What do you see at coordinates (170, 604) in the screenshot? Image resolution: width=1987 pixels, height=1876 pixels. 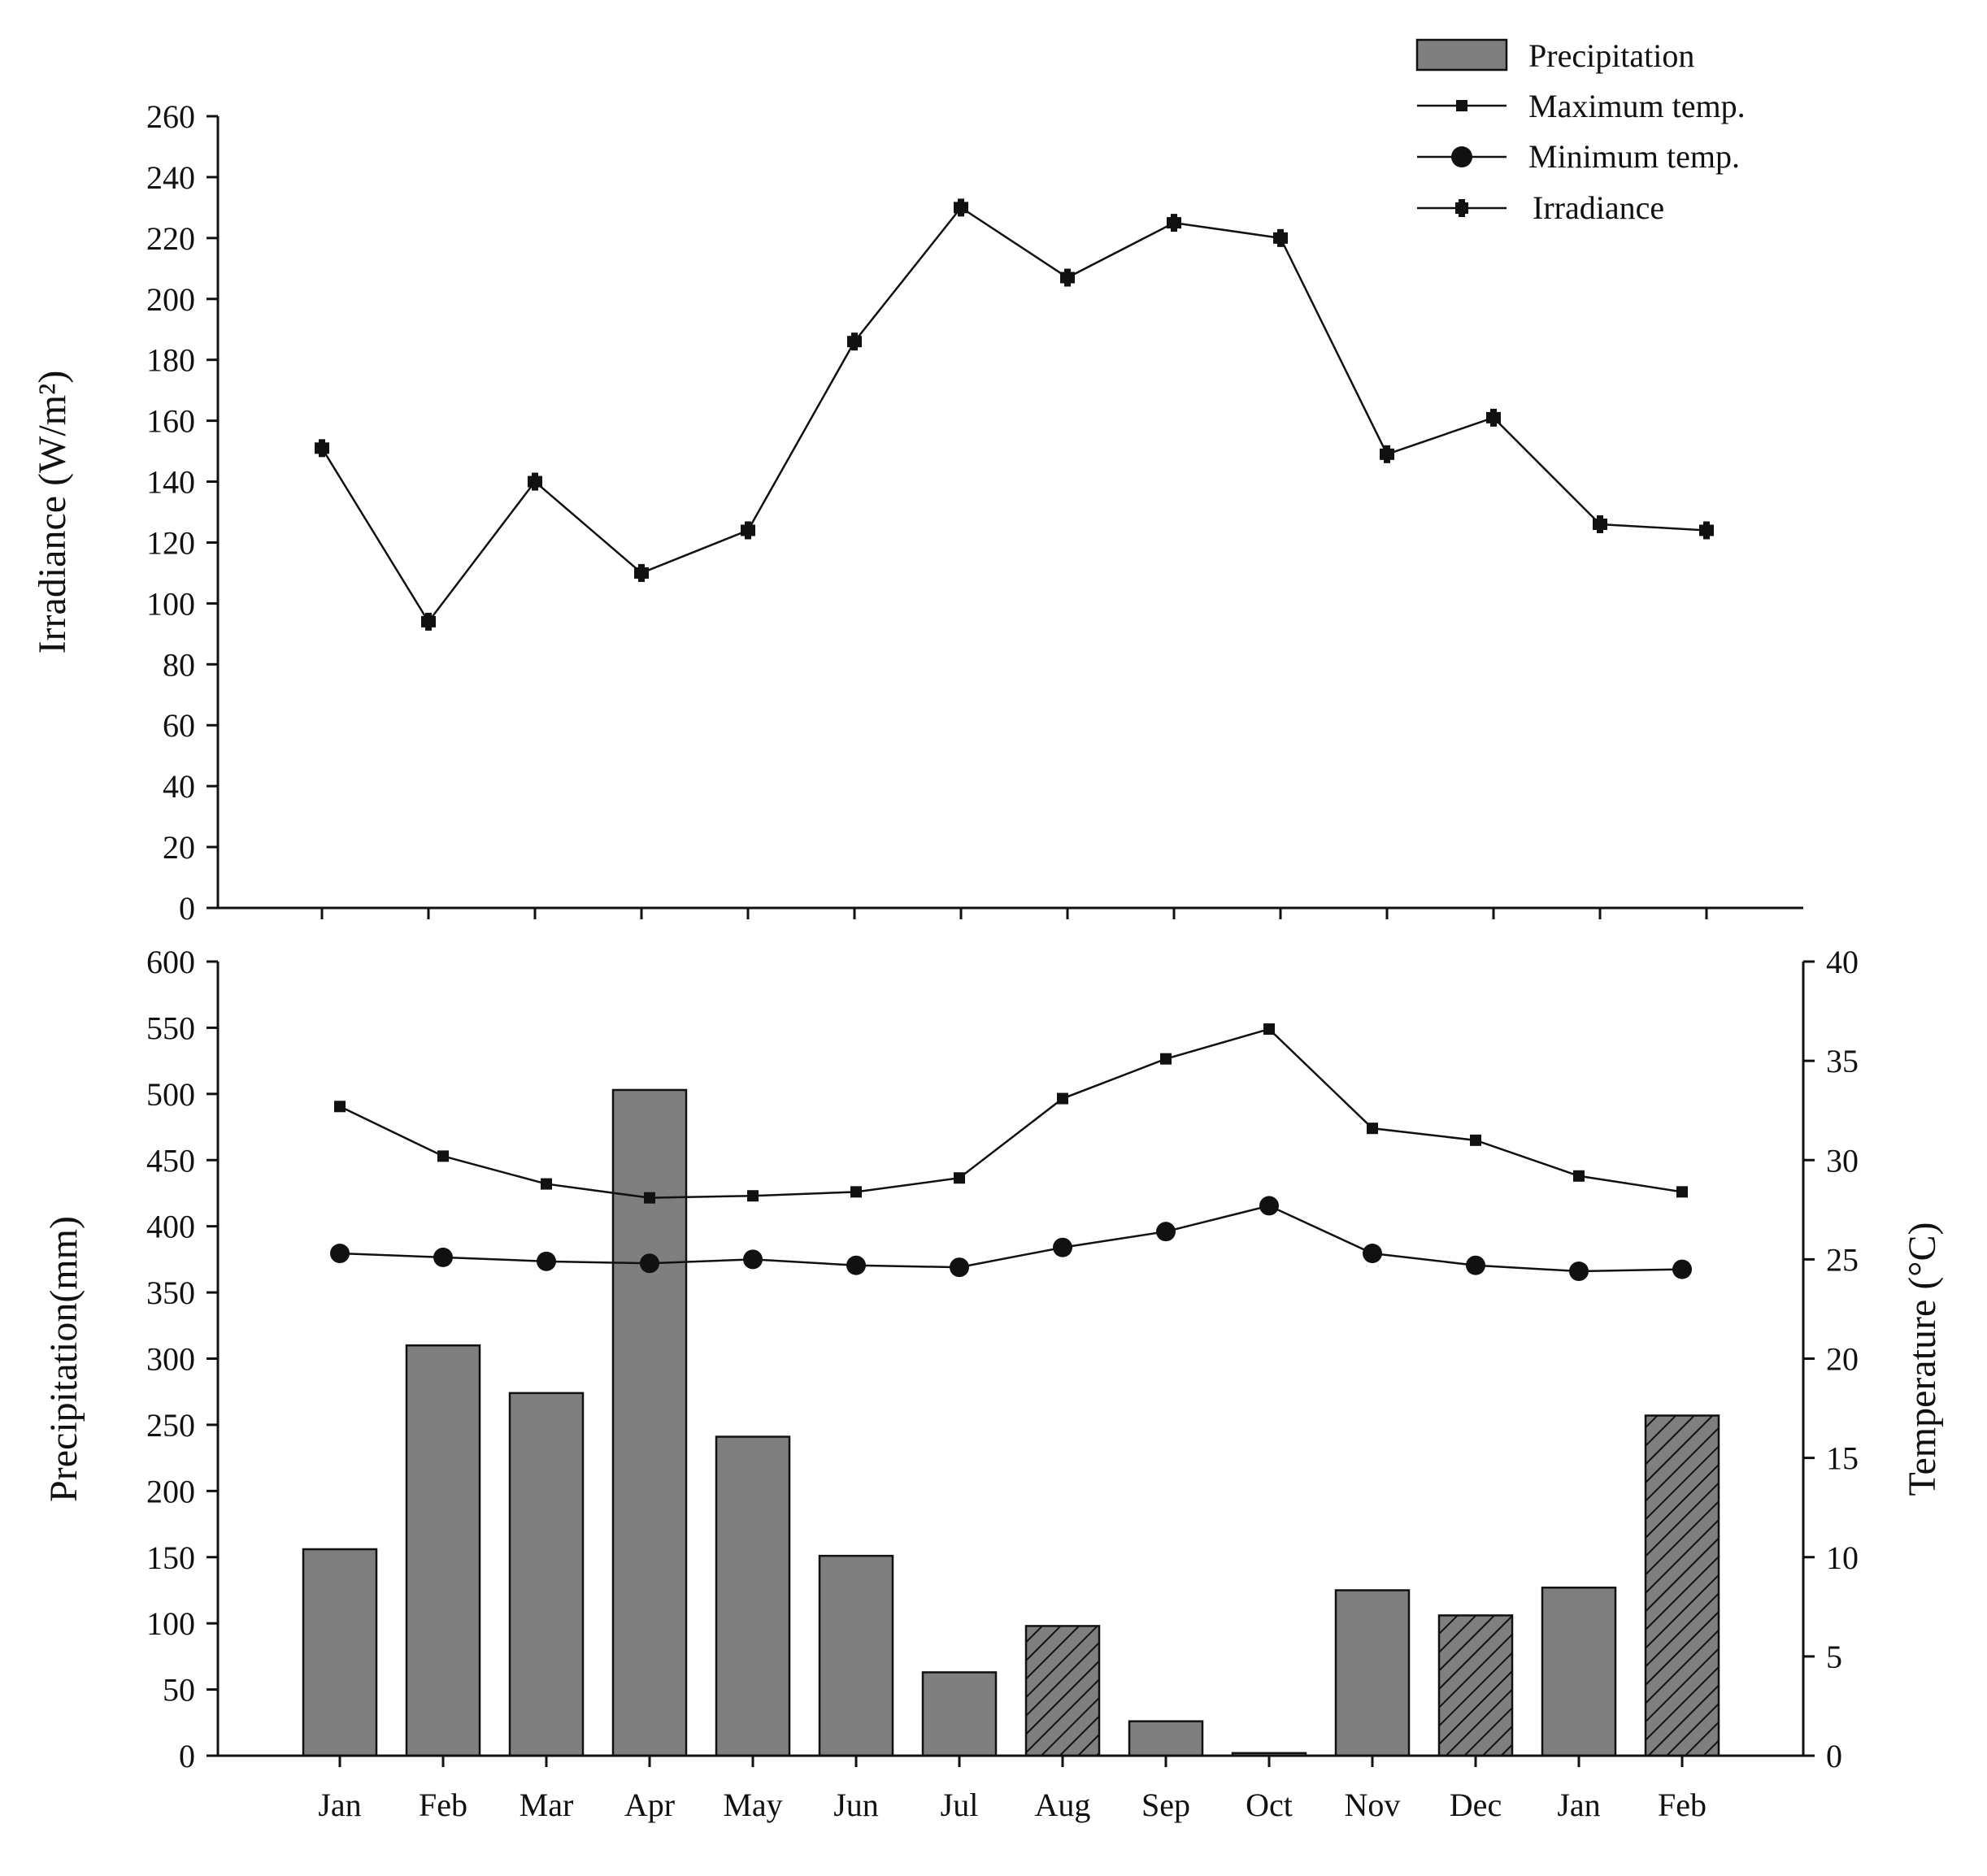 I see `irradiance-y-tick-label: 100` at bounding box center [170, 604].